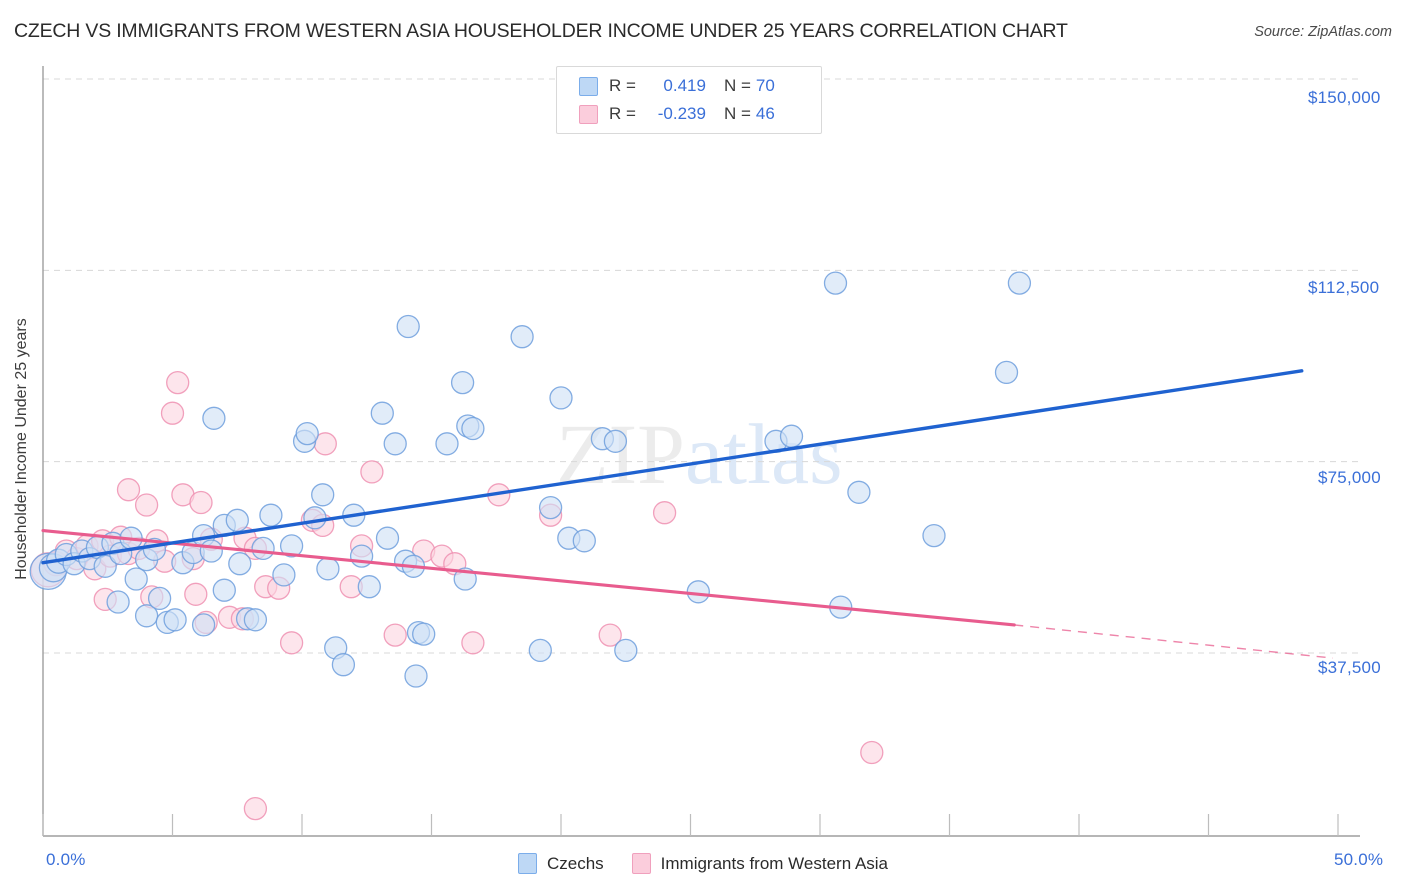 The height and width of the screenshot is (892, 1406). I want to click on series-legend: Czechs Immigrants from Western Asia, so click(703, 863).